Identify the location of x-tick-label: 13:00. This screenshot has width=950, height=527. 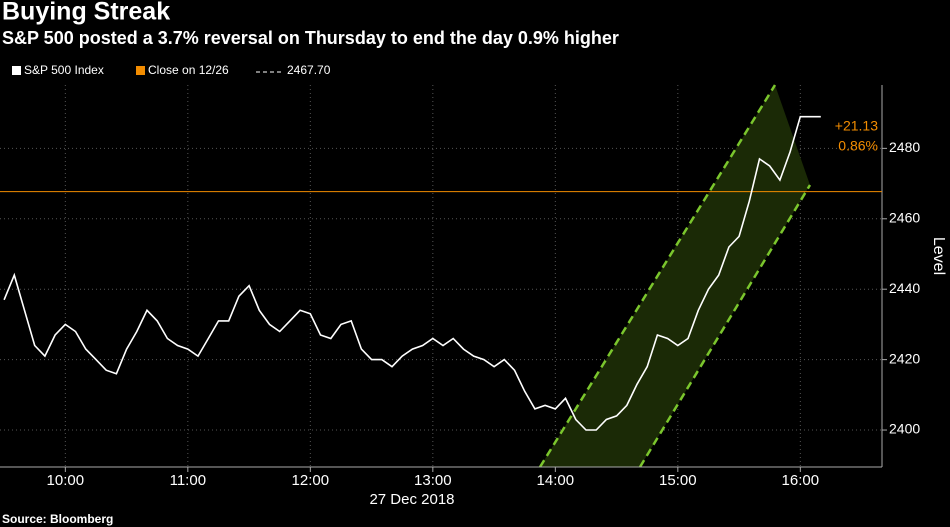
(433, 480).